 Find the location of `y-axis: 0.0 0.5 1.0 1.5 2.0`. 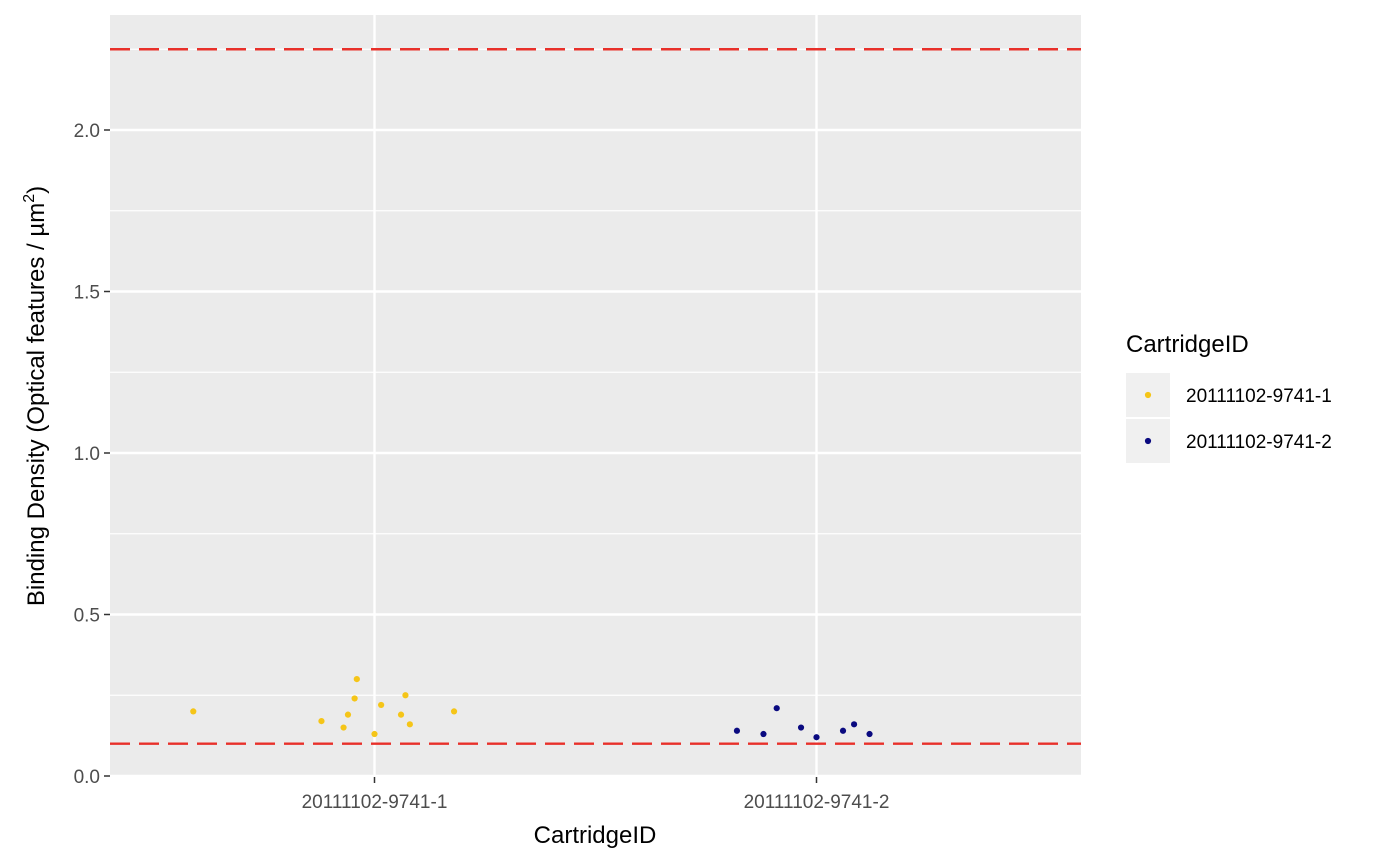

y-axis: 0.0 0.5 1.0 1.5 2.0 is located at coordinates (92, 454).